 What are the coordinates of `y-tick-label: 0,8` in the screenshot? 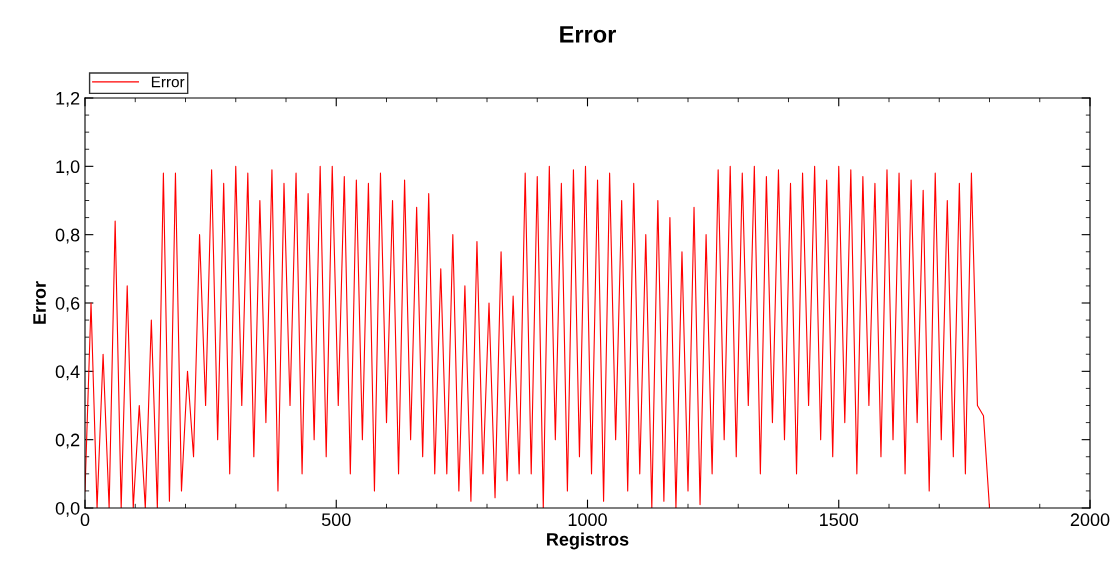 It's located at (67, 236).